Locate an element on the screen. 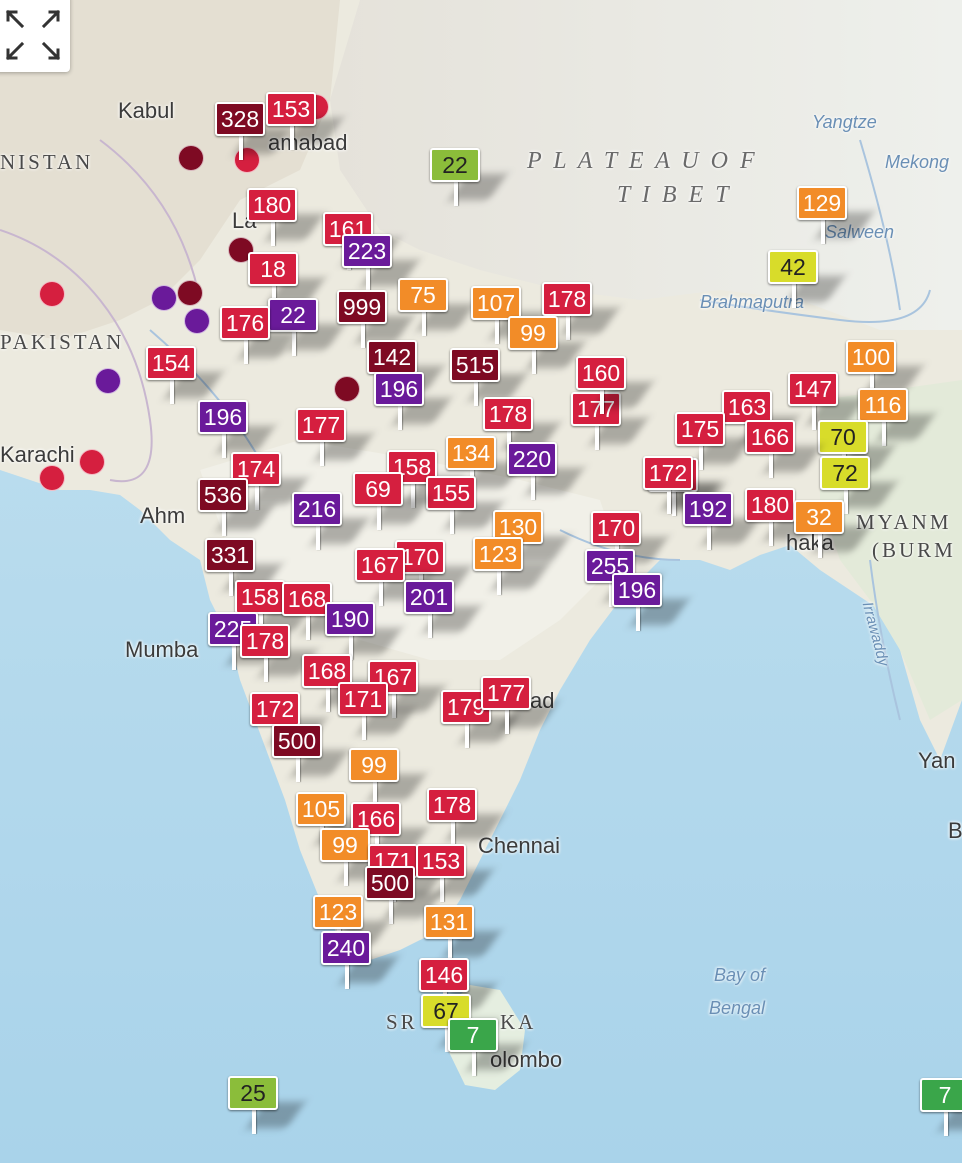 Image resolution: width=962 pixels, height=1163 pixels. aqi-value-label: 142 is located at coordinates (392, 357).